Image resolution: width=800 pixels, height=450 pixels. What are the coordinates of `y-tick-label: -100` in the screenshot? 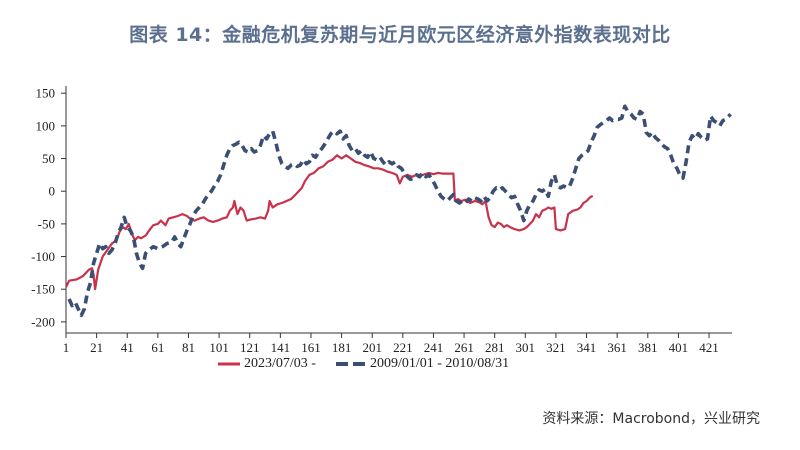 It's located at (43, 256).